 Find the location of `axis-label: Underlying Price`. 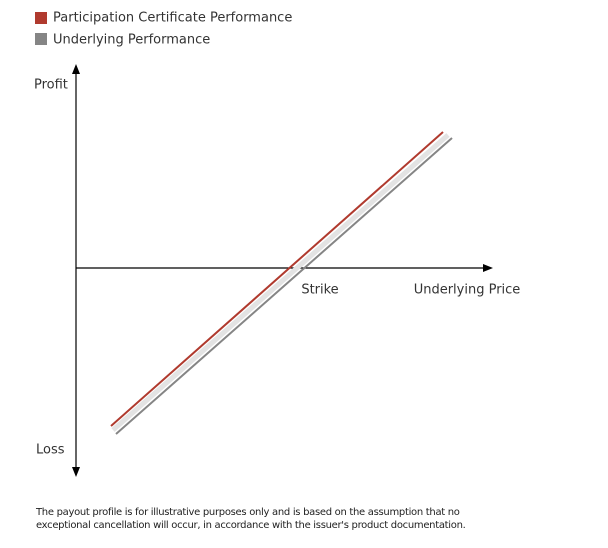

axis-label: Underlying Price is located at coordinates (467, 290).